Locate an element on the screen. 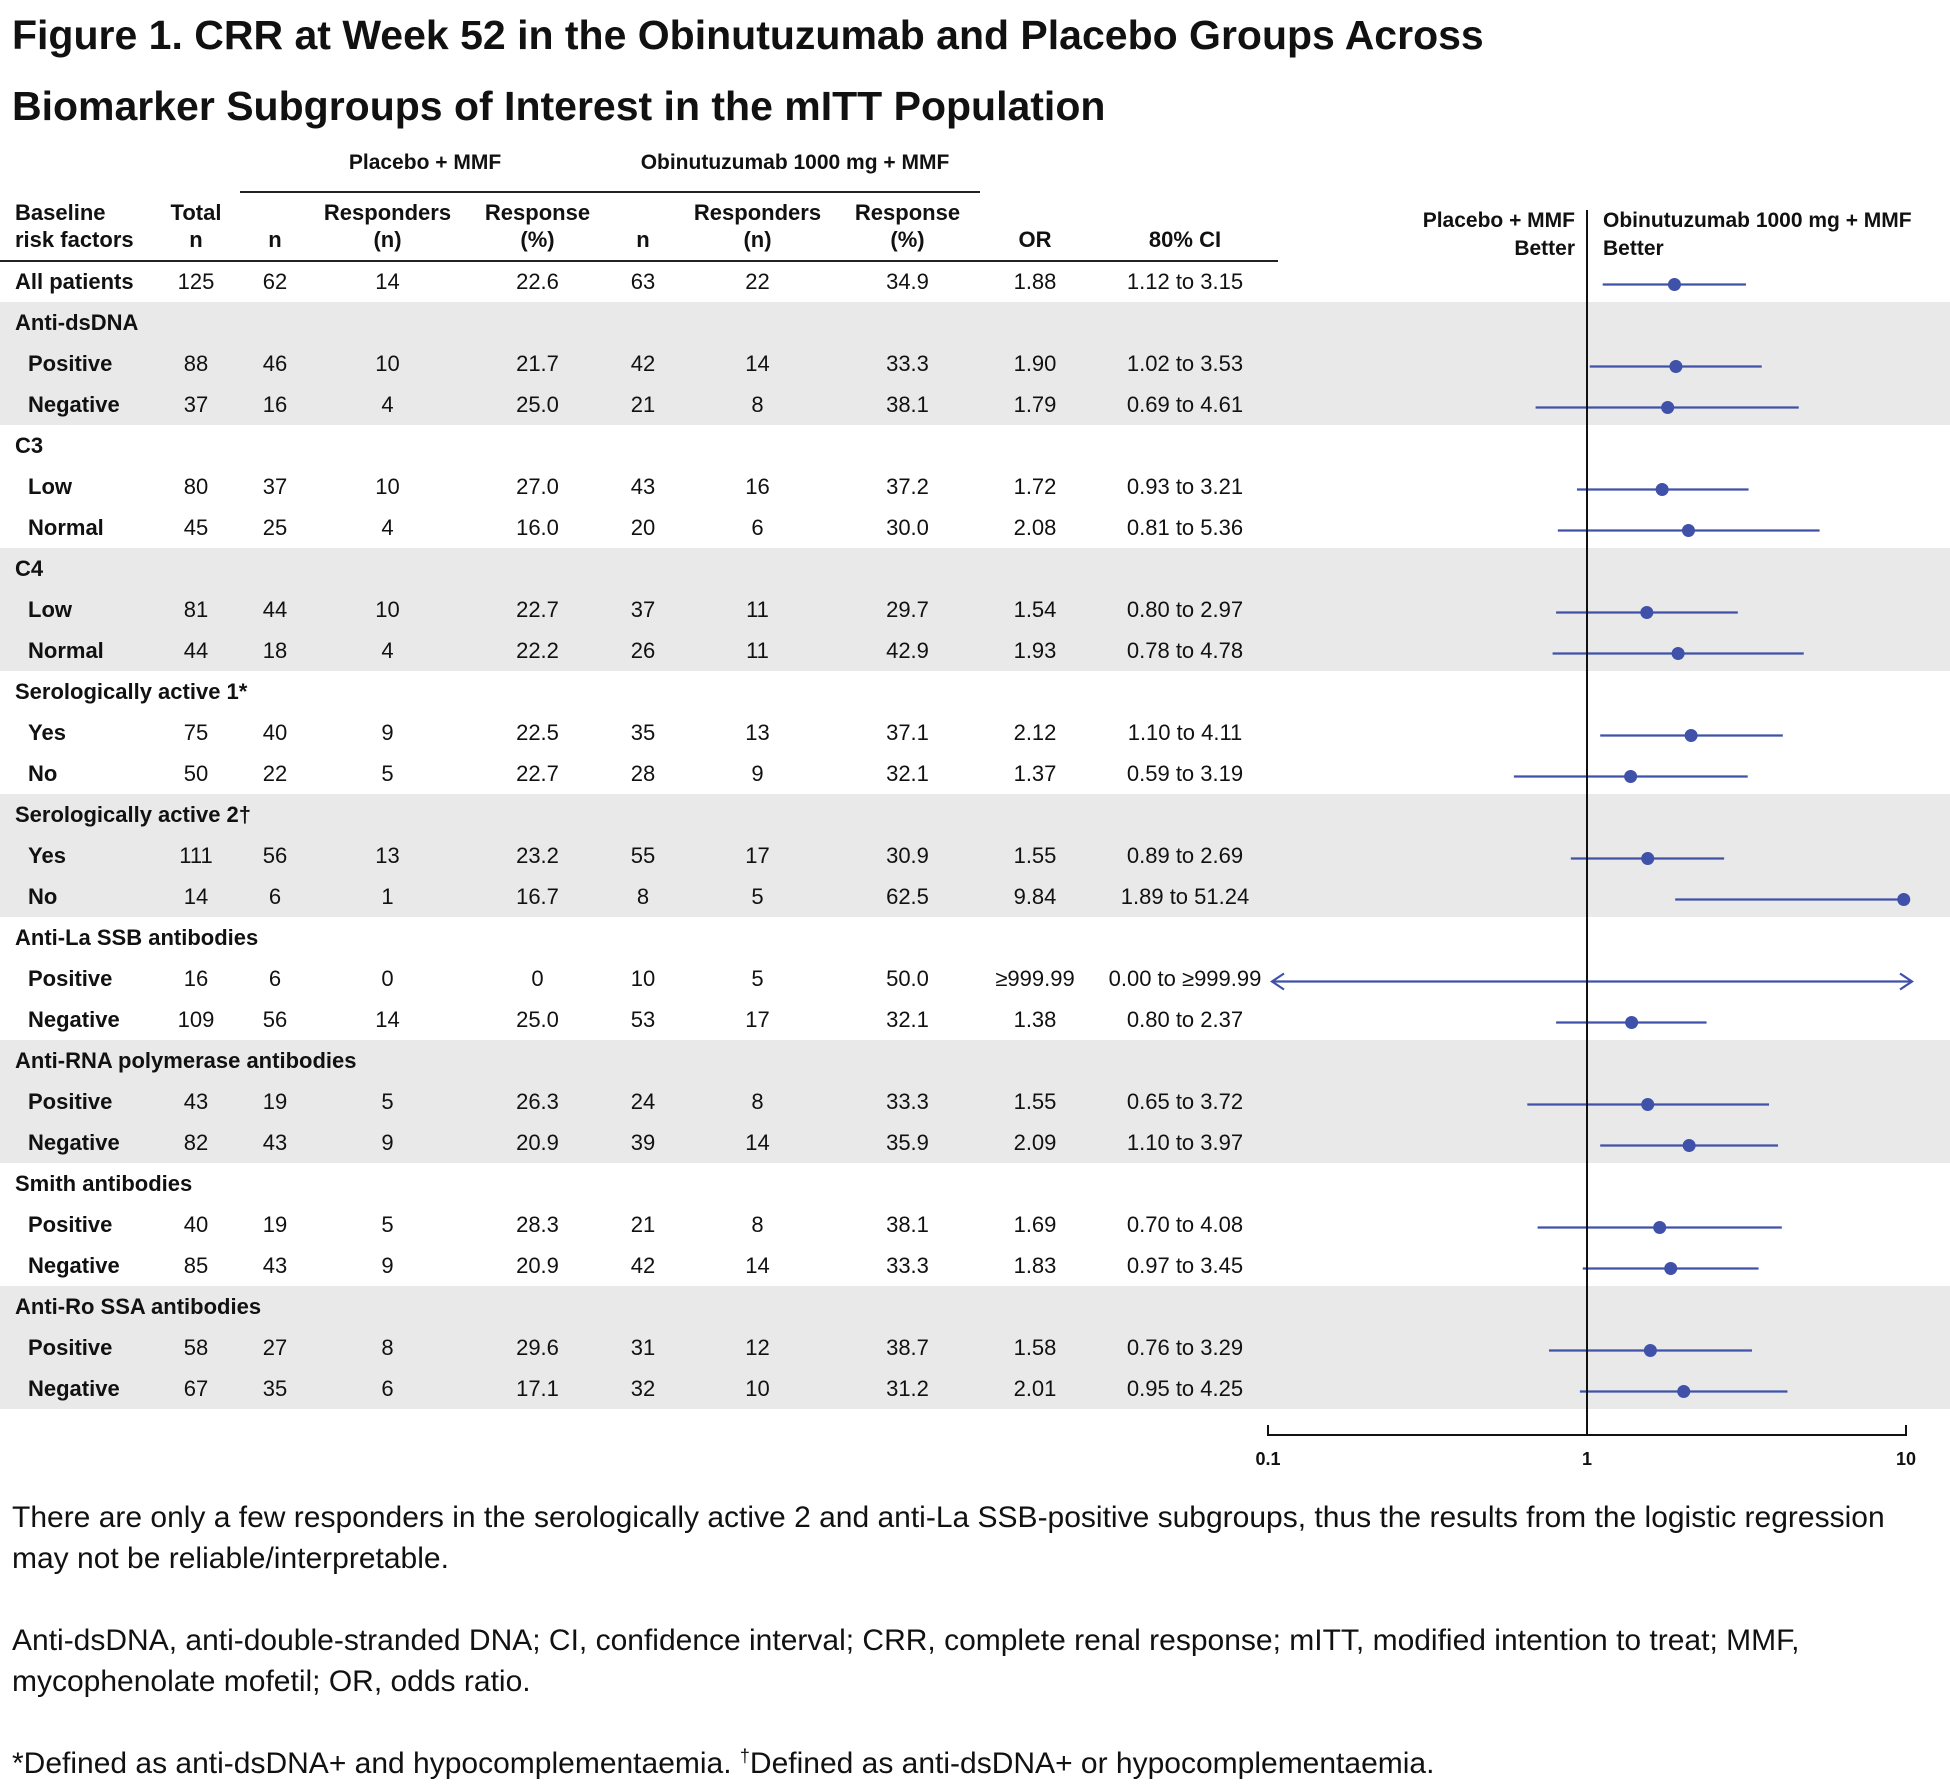 The height and width of the screenshot is (1785, 1950). header-rule is located at coordinates (639, 261).